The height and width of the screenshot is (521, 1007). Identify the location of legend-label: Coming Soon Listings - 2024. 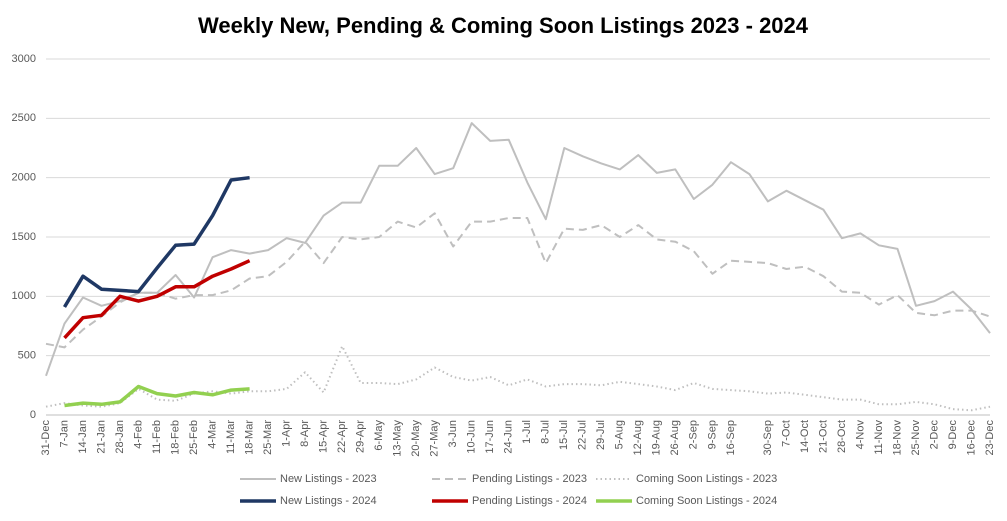
(706, 501).